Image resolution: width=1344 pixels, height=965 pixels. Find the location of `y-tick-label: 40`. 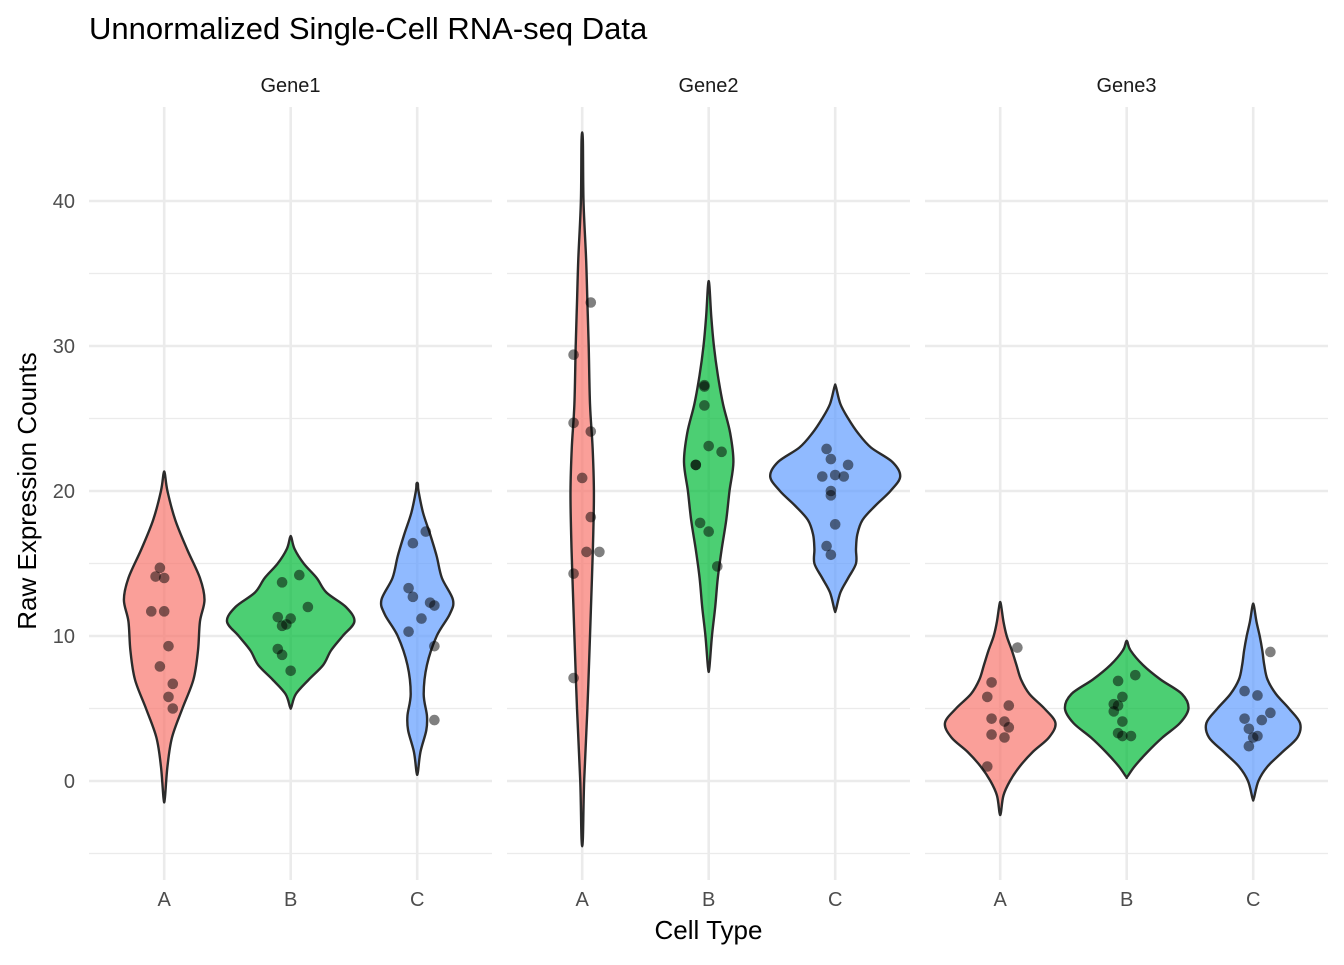

y-tick-label: 40 is located at coordinates (64, 202).